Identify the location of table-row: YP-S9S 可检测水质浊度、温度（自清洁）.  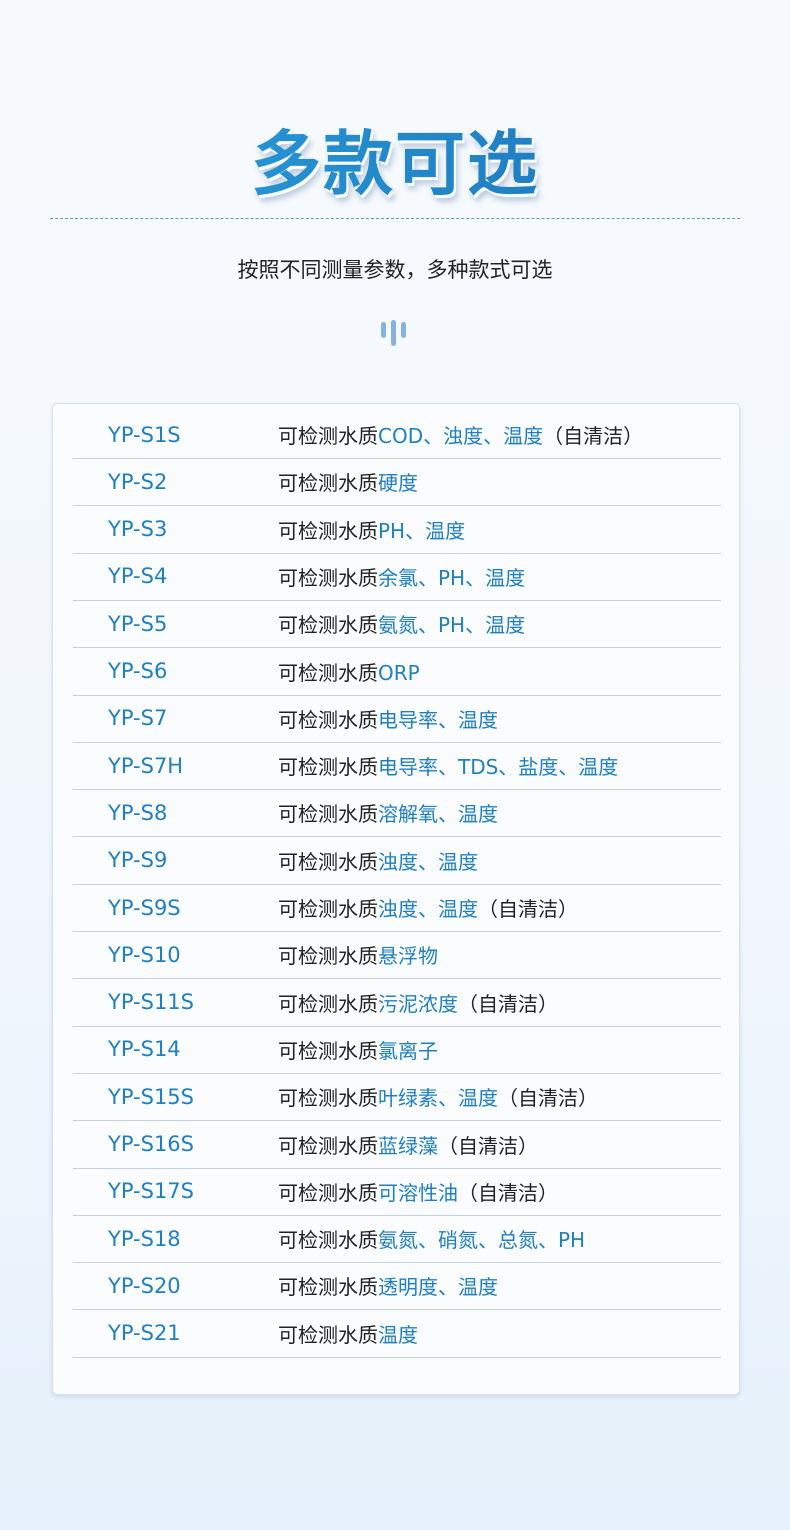
(397, 908).